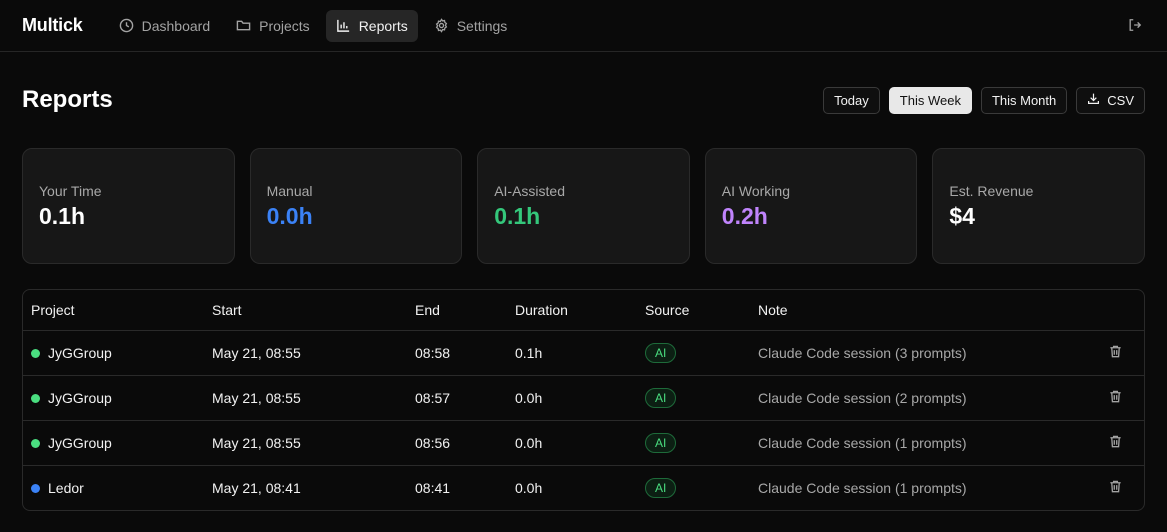 Image resolution: width=1167 pixels, height=532 pixels. I want to click on brand-logo: Multick, so click(52, 25).